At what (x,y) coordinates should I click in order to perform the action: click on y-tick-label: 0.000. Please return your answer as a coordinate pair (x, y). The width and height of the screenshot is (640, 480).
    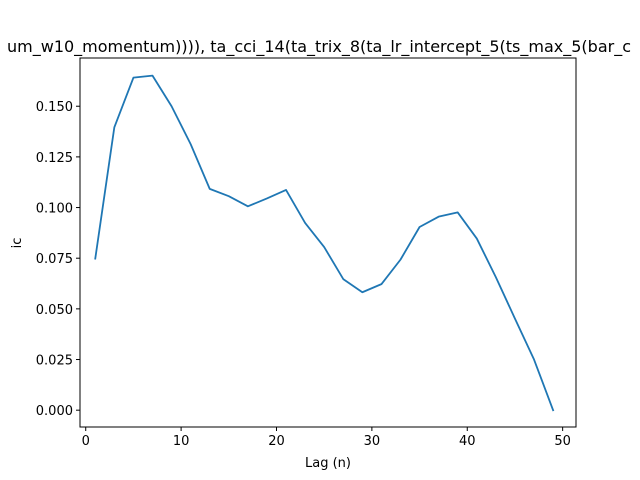
    Looking at the image, I should click on (54, 411).